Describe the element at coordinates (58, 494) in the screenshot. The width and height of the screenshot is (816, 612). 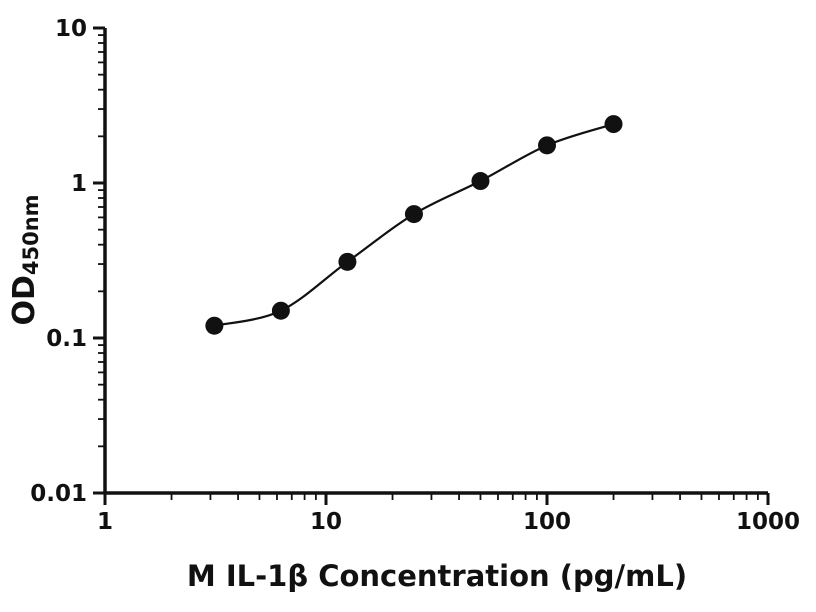
I see `y-tick-label: 0.01` at that location.